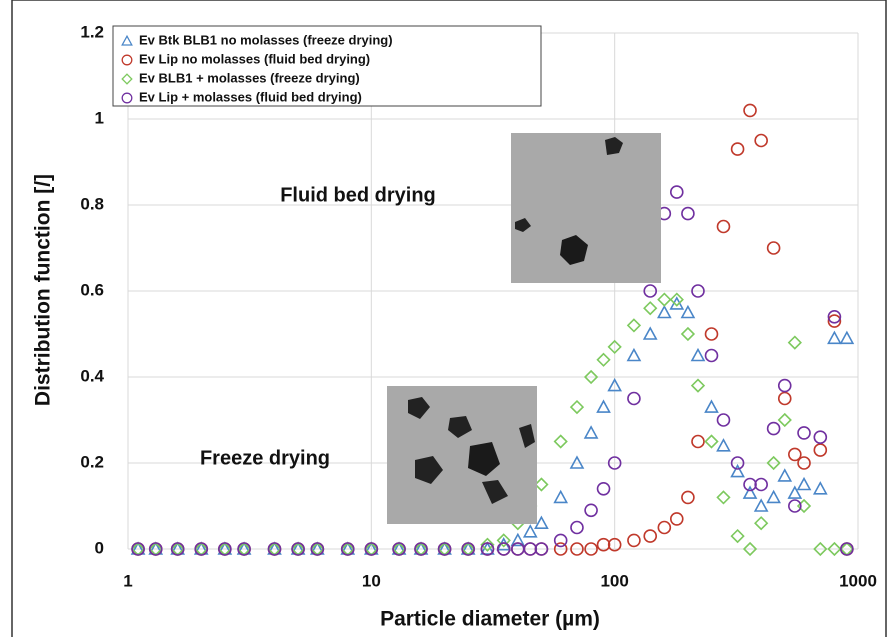  What do you see at coordinates (92, 375) in the screenshot?
I see `y-tick-label: 0.4` at bounding box center [92, 375].